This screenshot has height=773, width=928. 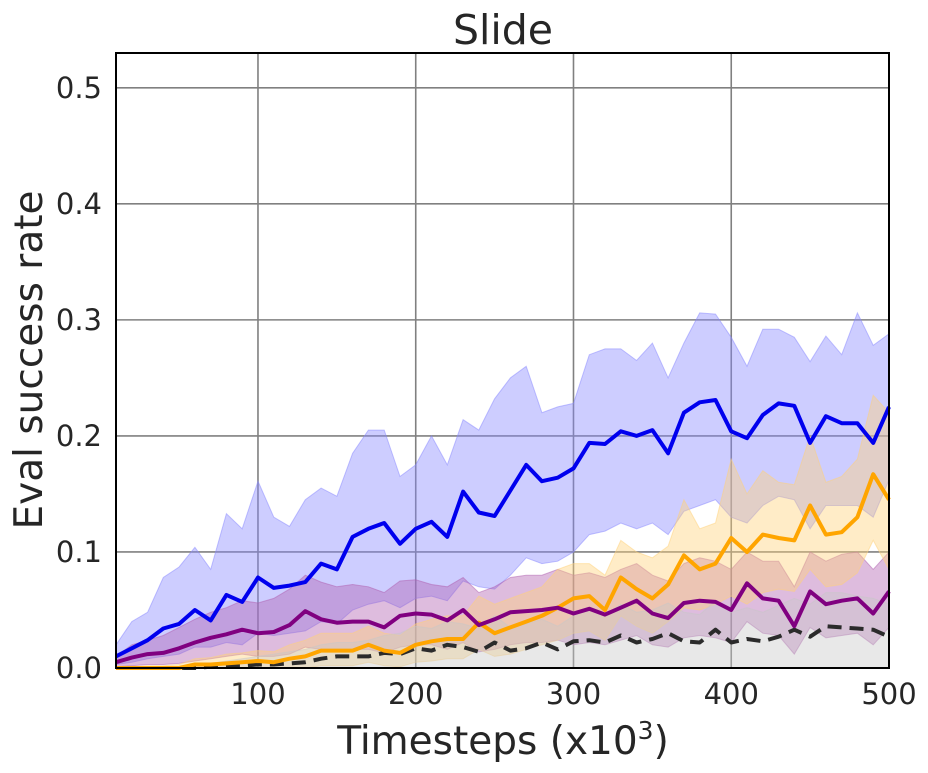 What do you see at coordinates (415, 694) in the screenshot?
I see `x-tick-label: 200` at bounding box center [415, 694].